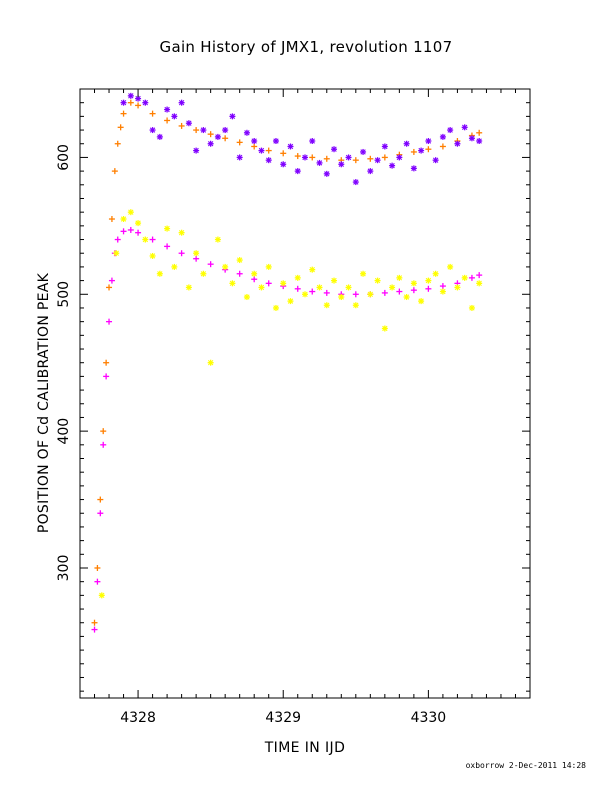 The height and width of the screenshot is (792, 612). I want to click on y-tick-label: 300, so click(64, 568).